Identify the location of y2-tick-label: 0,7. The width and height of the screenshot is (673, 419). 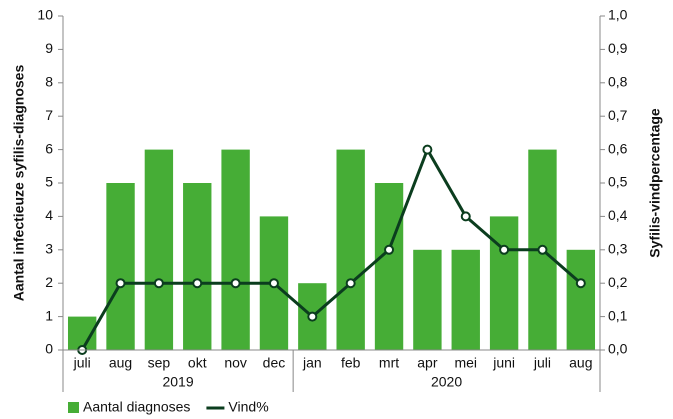
(618, 115).